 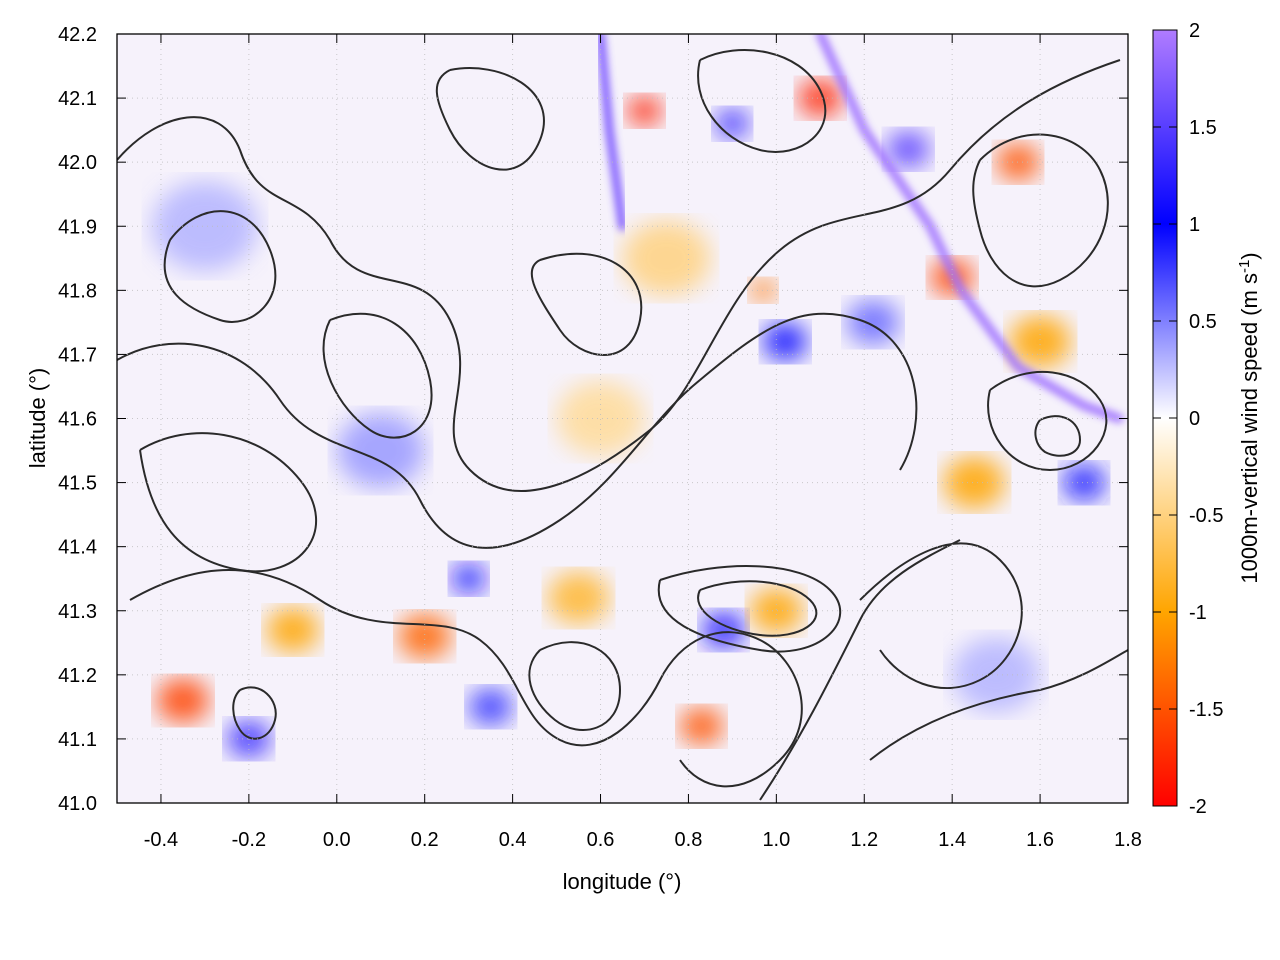 What do you see at coordinates (1040, 840) in the screenshot?
I see `x-tick-label: 1.6` at bounding box center [1040, 840].